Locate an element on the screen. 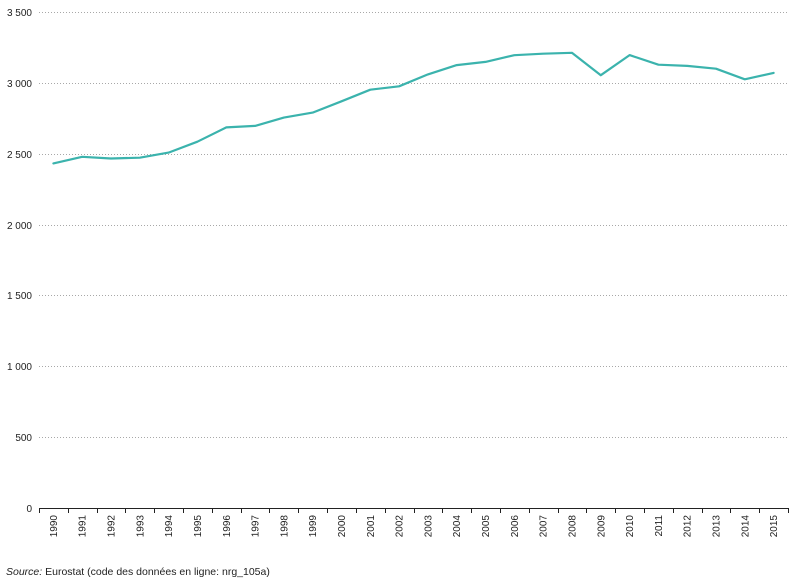 The width and height of the screenshot is (800, 580). x-tick-label: 2003 is located at coordinates (428, 526).